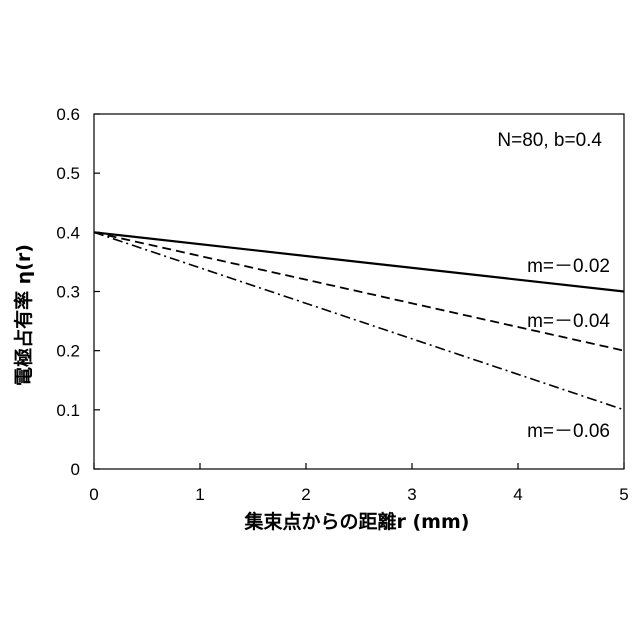 The image size is (640, 640). Describe the element at coordinates (305, 494) in the screenshot. I see `x-tick-label: 2` at that location.